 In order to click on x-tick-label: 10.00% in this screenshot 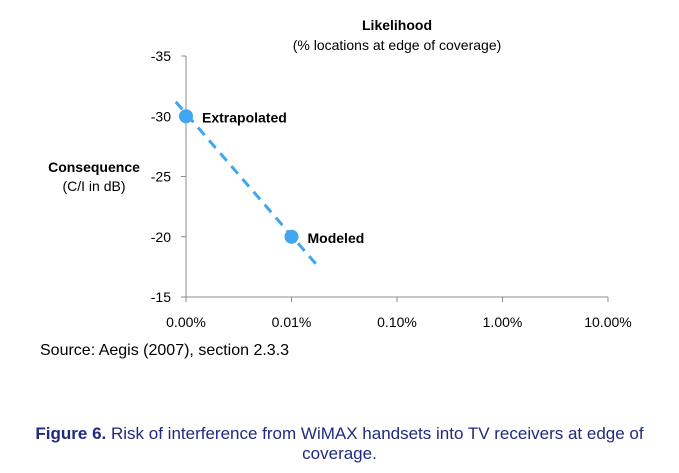, I will do `click(607, 322)`.